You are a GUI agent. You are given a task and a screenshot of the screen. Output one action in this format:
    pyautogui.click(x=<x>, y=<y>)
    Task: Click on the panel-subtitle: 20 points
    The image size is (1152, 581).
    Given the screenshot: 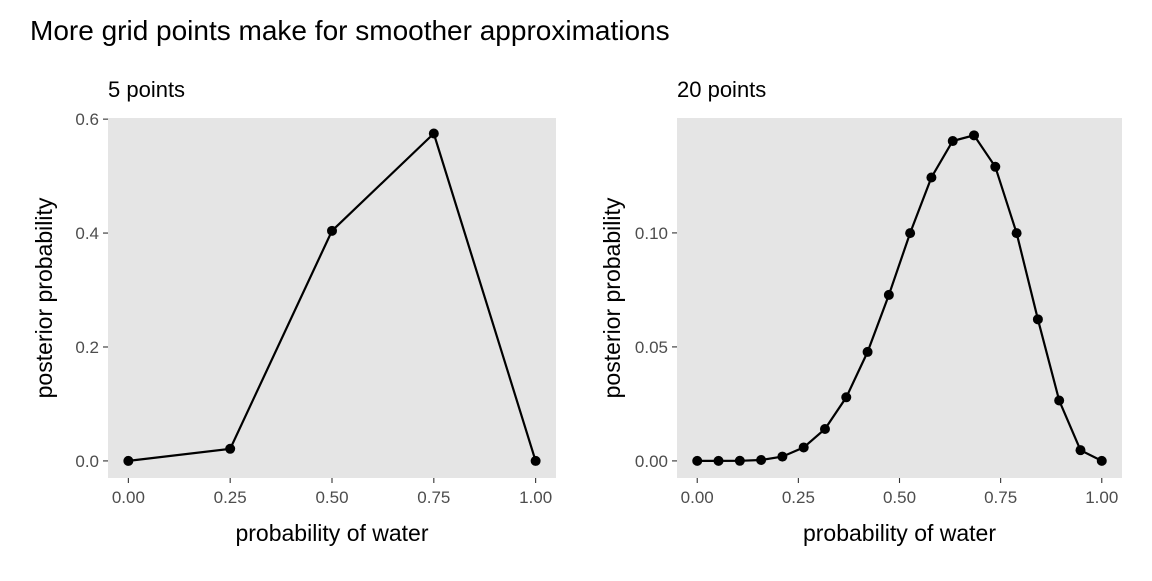 What is the action you would take?
    pyautogui.click(x=721, y=89)
    